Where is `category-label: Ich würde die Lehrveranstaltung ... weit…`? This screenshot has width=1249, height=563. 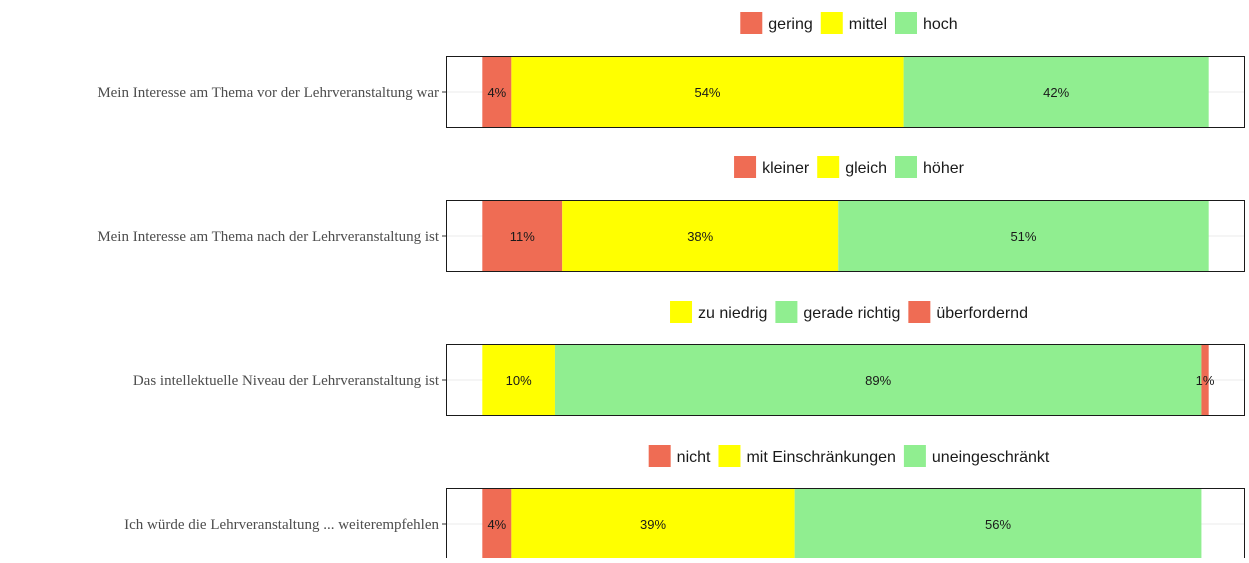
category-label: Ich würde die Lehrveranstaltung ... weit… is located at coordinates (281, 525).